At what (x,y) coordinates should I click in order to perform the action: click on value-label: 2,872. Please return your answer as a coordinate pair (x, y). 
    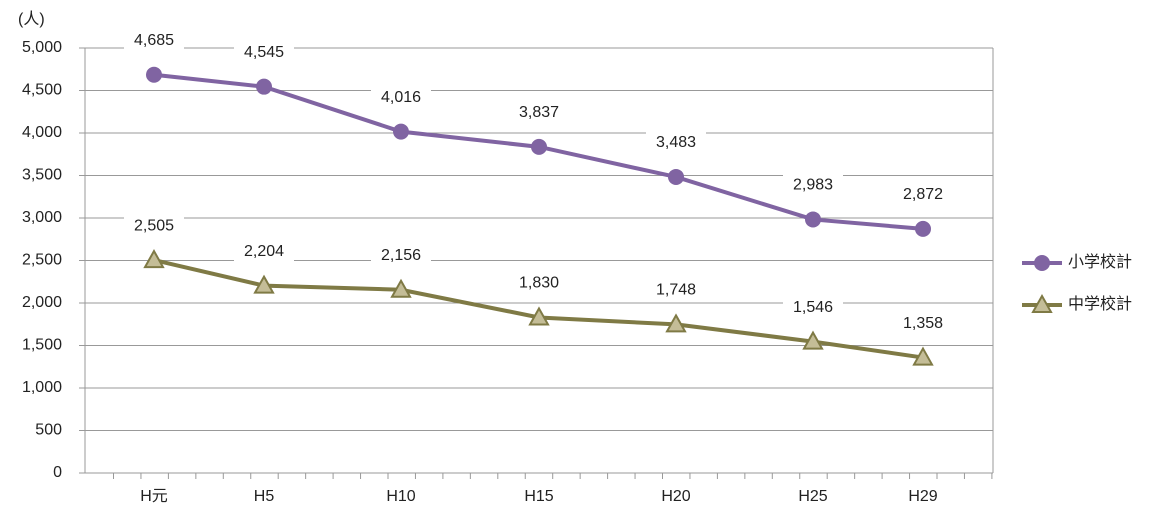
    Looking at the image, I should click on (923, 194).